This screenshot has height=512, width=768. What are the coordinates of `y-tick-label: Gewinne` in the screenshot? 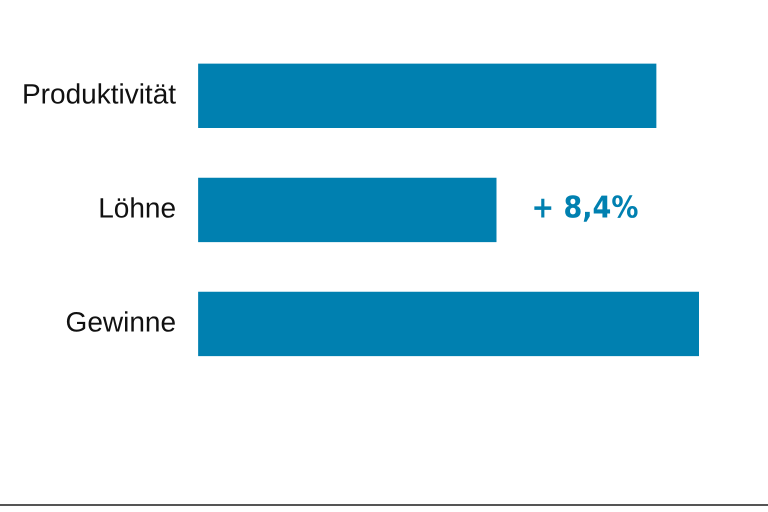 It's located at (121, 322).